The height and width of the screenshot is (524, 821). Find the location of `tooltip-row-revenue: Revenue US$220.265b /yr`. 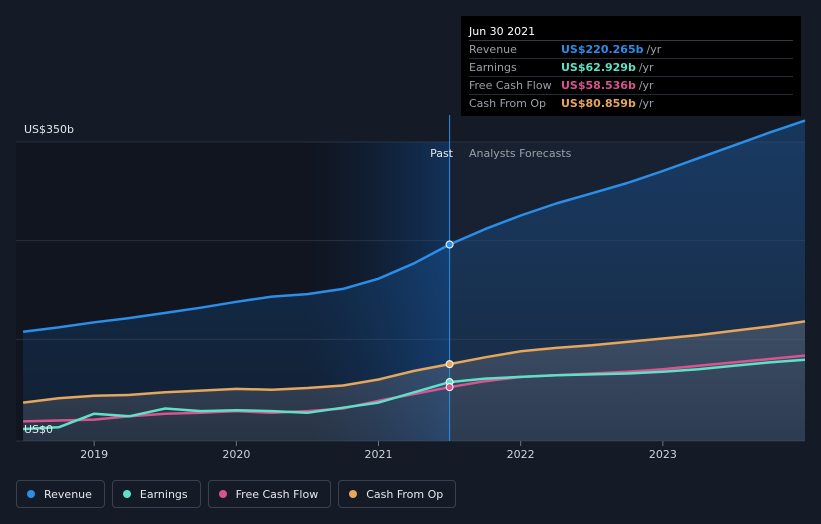

tooltip-row-revenue: Revenue US$220.265b /yr is located at coordinates (631, 50).